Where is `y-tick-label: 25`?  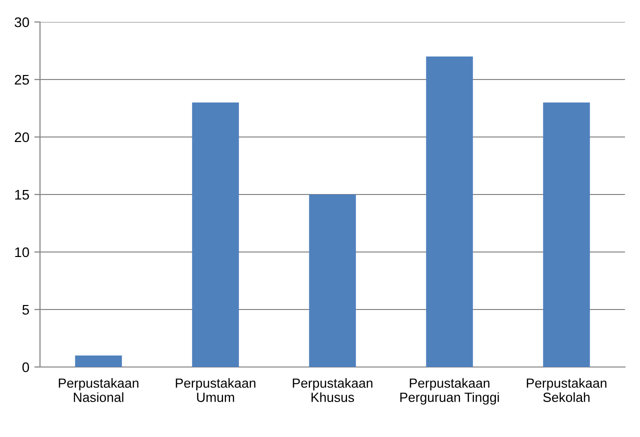 y-tick-label: 25 is located at coordinates (22, 79).